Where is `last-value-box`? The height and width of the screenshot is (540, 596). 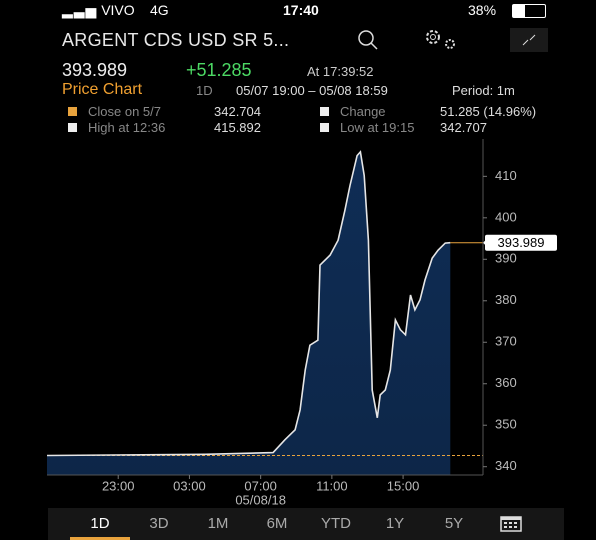 last-value-box is located at coordinates (521, 242).